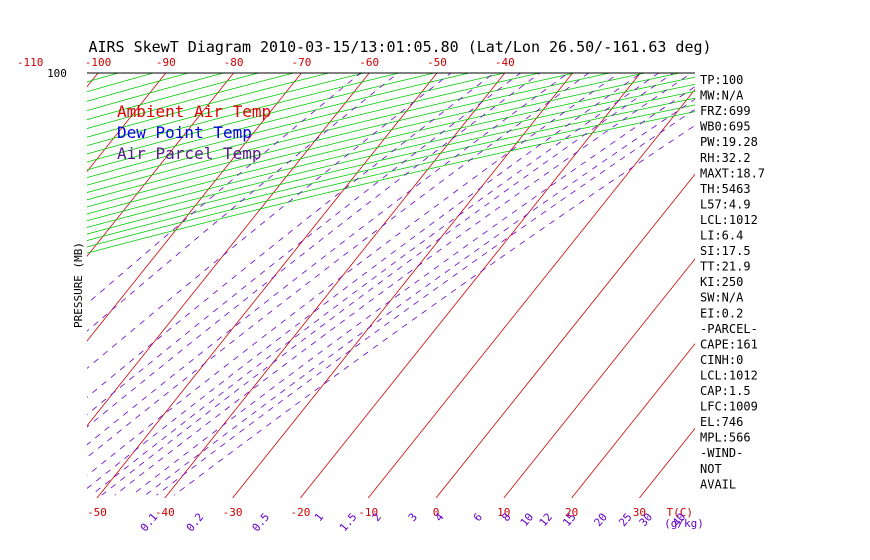  I want to click on temp-tick-label-top: -60, so click(369, 62).